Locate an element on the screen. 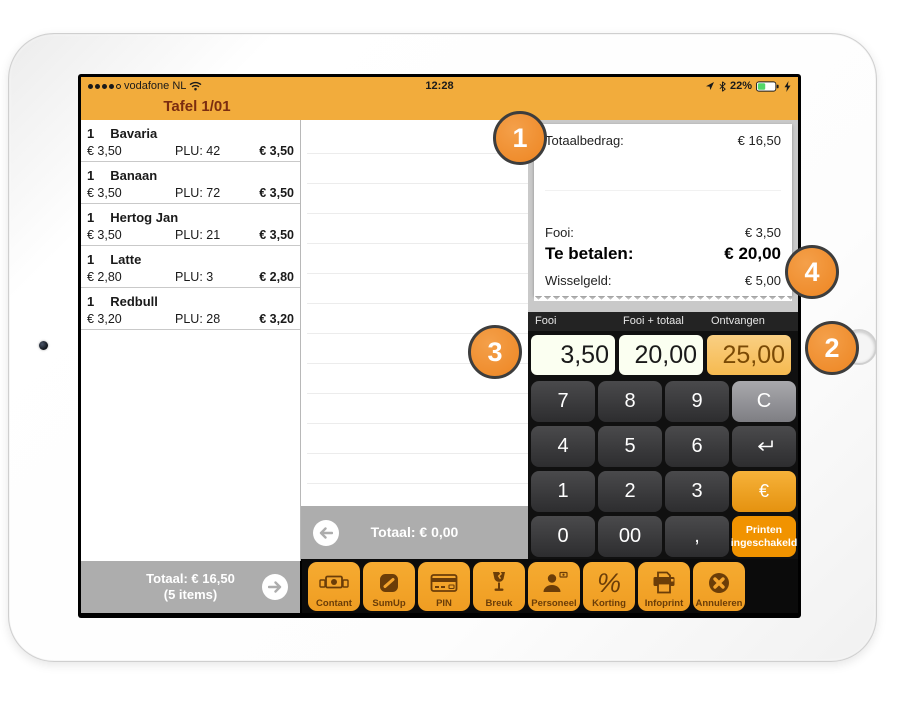 This screenshot has height=715, width=900. key-1: 1 is located at coordinates (563, 491).